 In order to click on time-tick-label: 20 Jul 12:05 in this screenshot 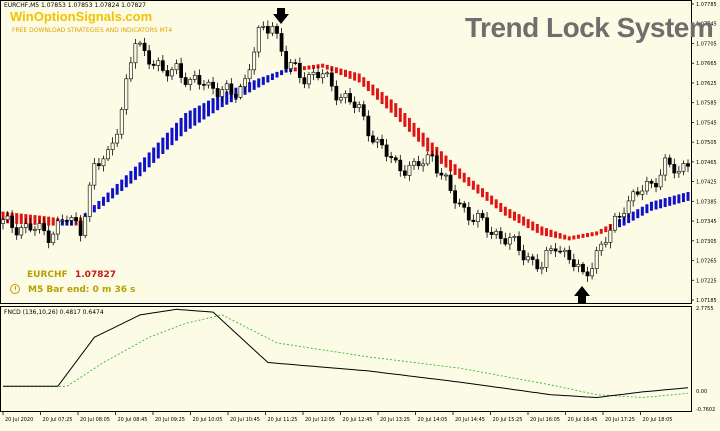, I will do `click(320, 420)`.